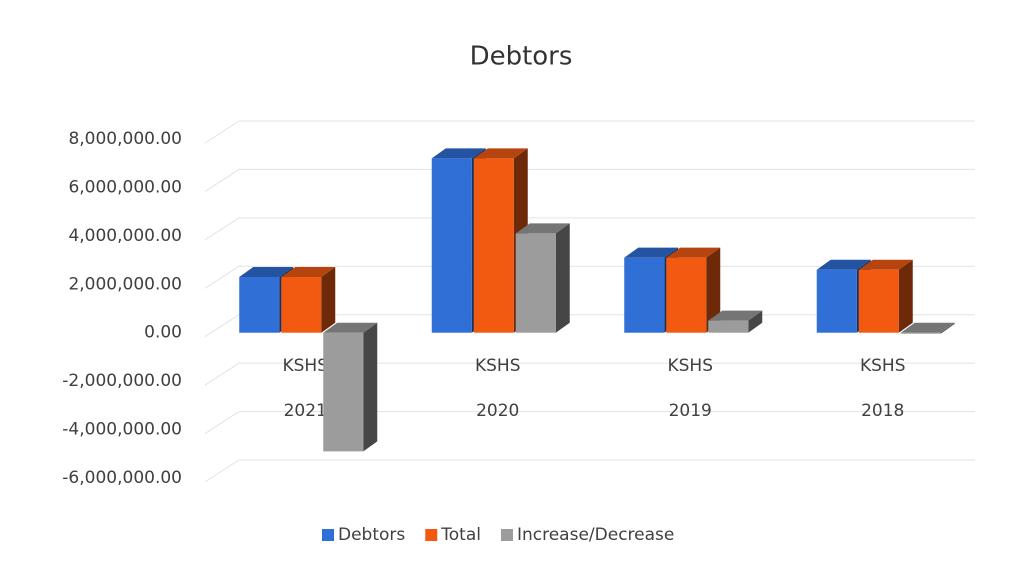 The image size is (1016, 567). What do you see at coordinates (690, 411) in the screenshot?
I see `x-tick-label: 2019` at bounding box center [690, 411].